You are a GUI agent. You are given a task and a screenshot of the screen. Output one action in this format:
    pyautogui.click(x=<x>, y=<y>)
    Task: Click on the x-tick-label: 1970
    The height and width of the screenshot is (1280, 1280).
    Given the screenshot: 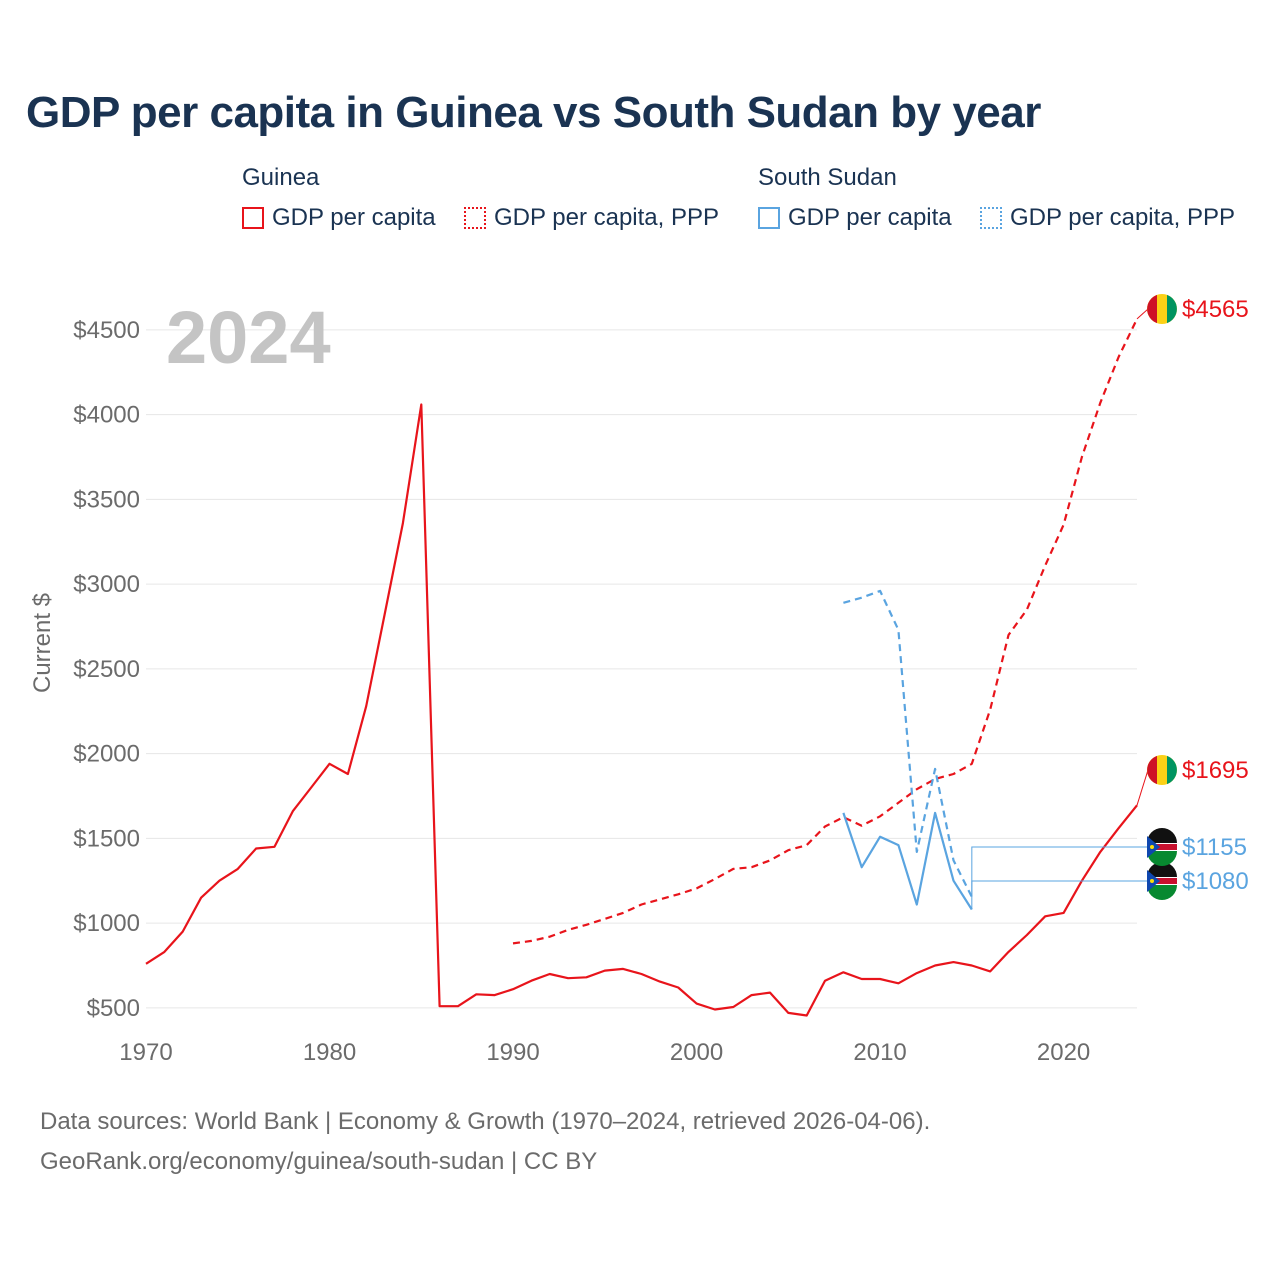 What is the action you would take?
    pyautogui.click(x=145, y=1052)
    